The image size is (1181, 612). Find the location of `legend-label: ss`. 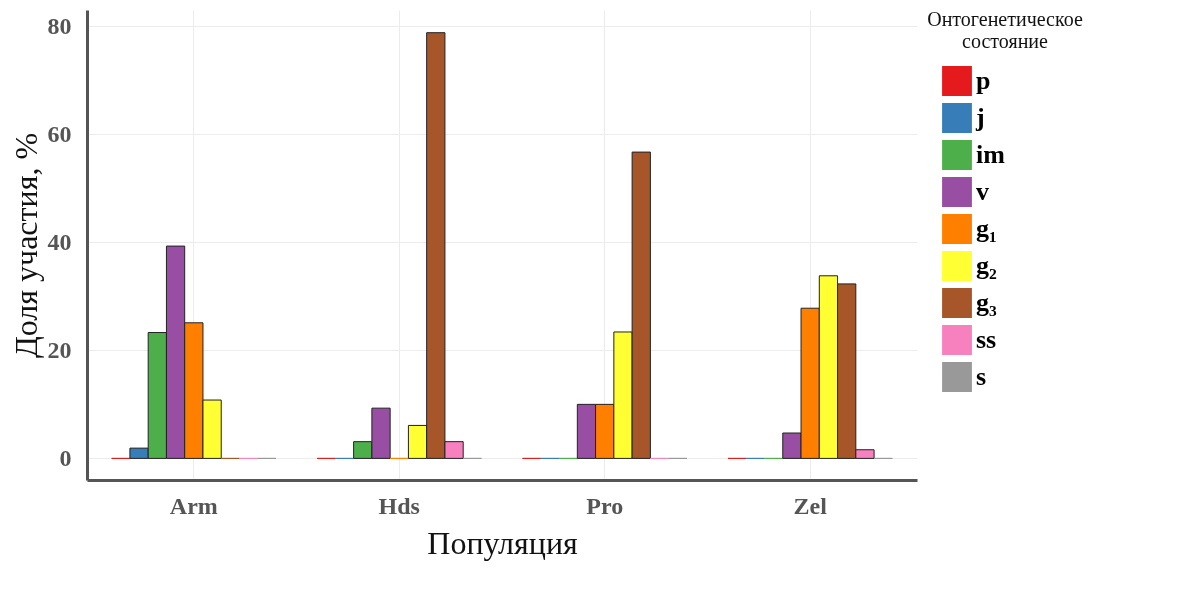

legend-label: ss is located at coordinates (986, 339).